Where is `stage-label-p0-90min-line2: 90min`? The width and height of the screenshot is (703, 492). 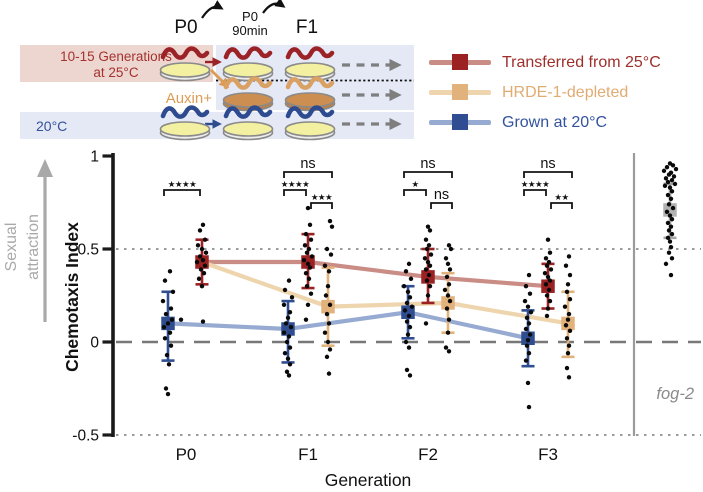
stage-label-p0-90min-line2: 90min is located at coordinates (249, 30).